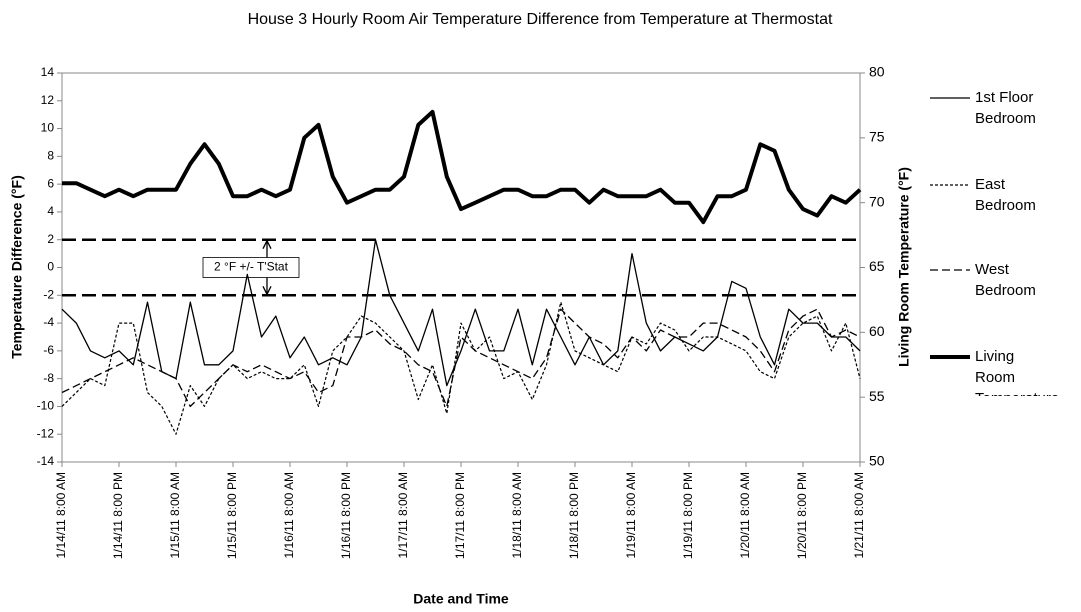 The width and height of the screenshot is (1081, 612). What do you see at coordinates (48, 350) in the screenshot?
I see `y-tick-label: -6` at bounding box center [48, 350].